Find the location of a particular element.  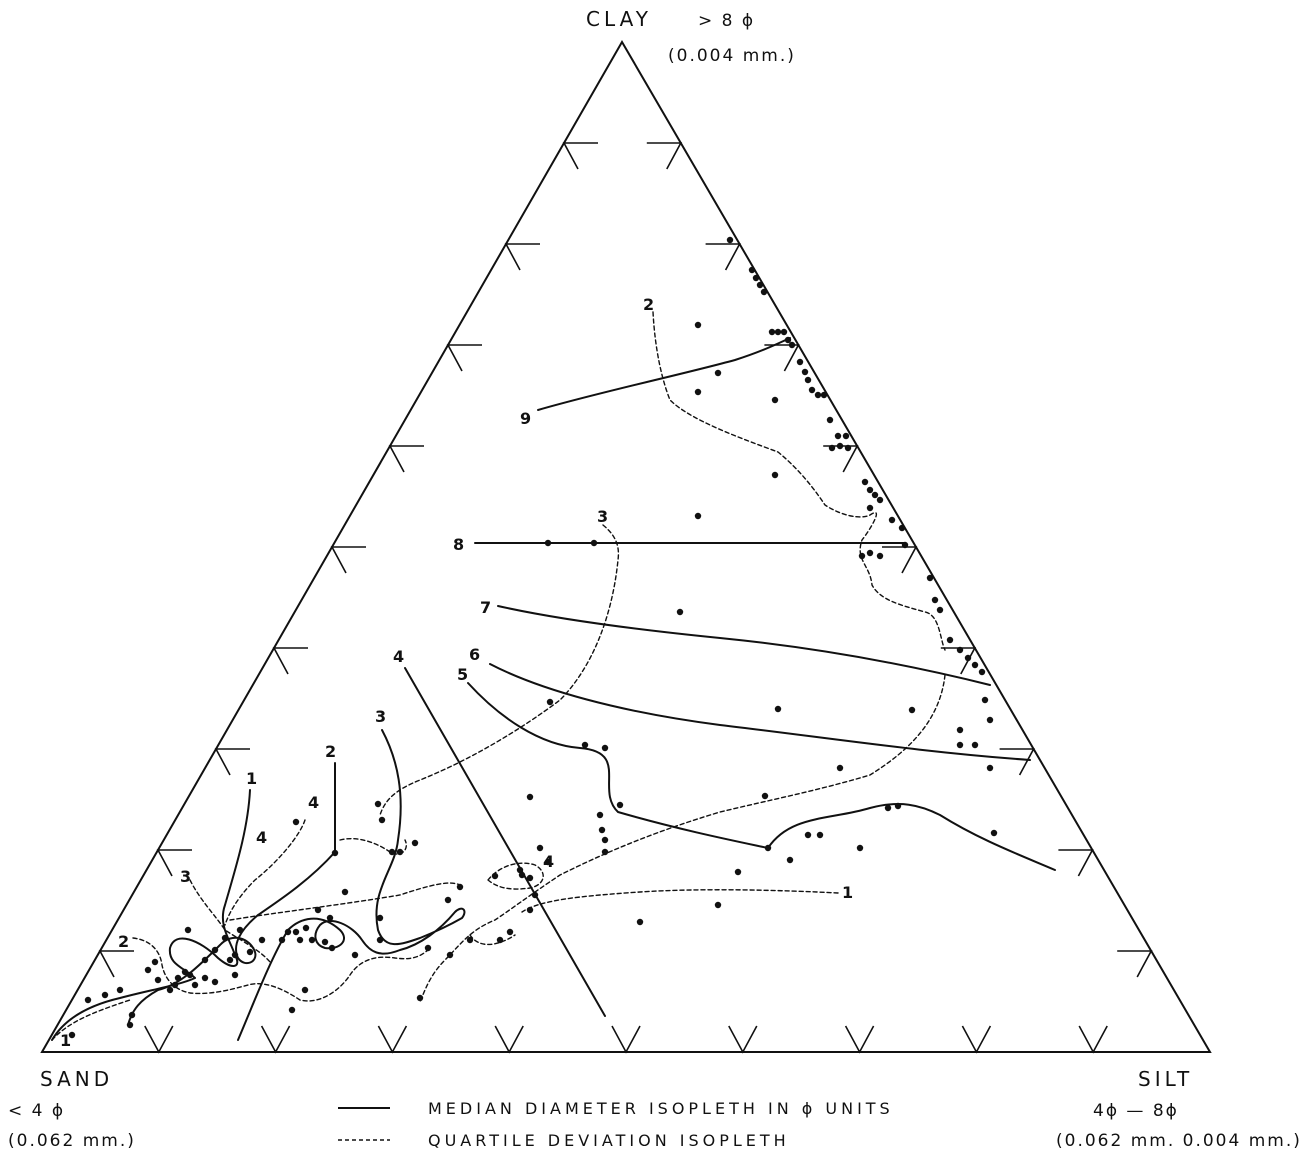

quartile-isopleth-2-left is located at coordinates (281, 969).